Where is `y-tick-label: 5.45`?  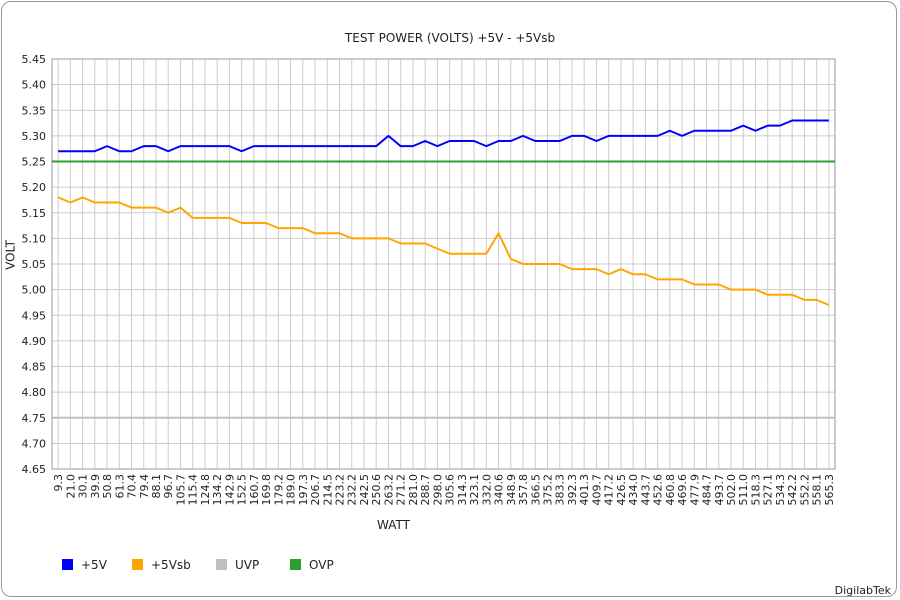 y-tick-label: 5.45 is located at coordinates (34, 59).